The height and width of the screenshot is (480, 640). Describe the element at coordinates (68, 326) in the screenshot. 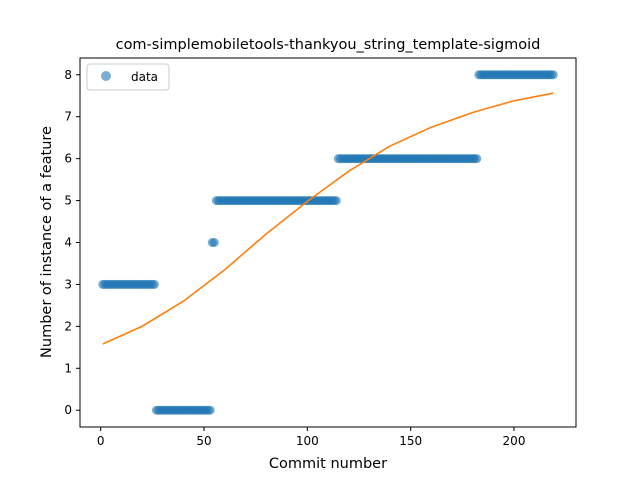

I see `y-tick-label: 2` at that location.